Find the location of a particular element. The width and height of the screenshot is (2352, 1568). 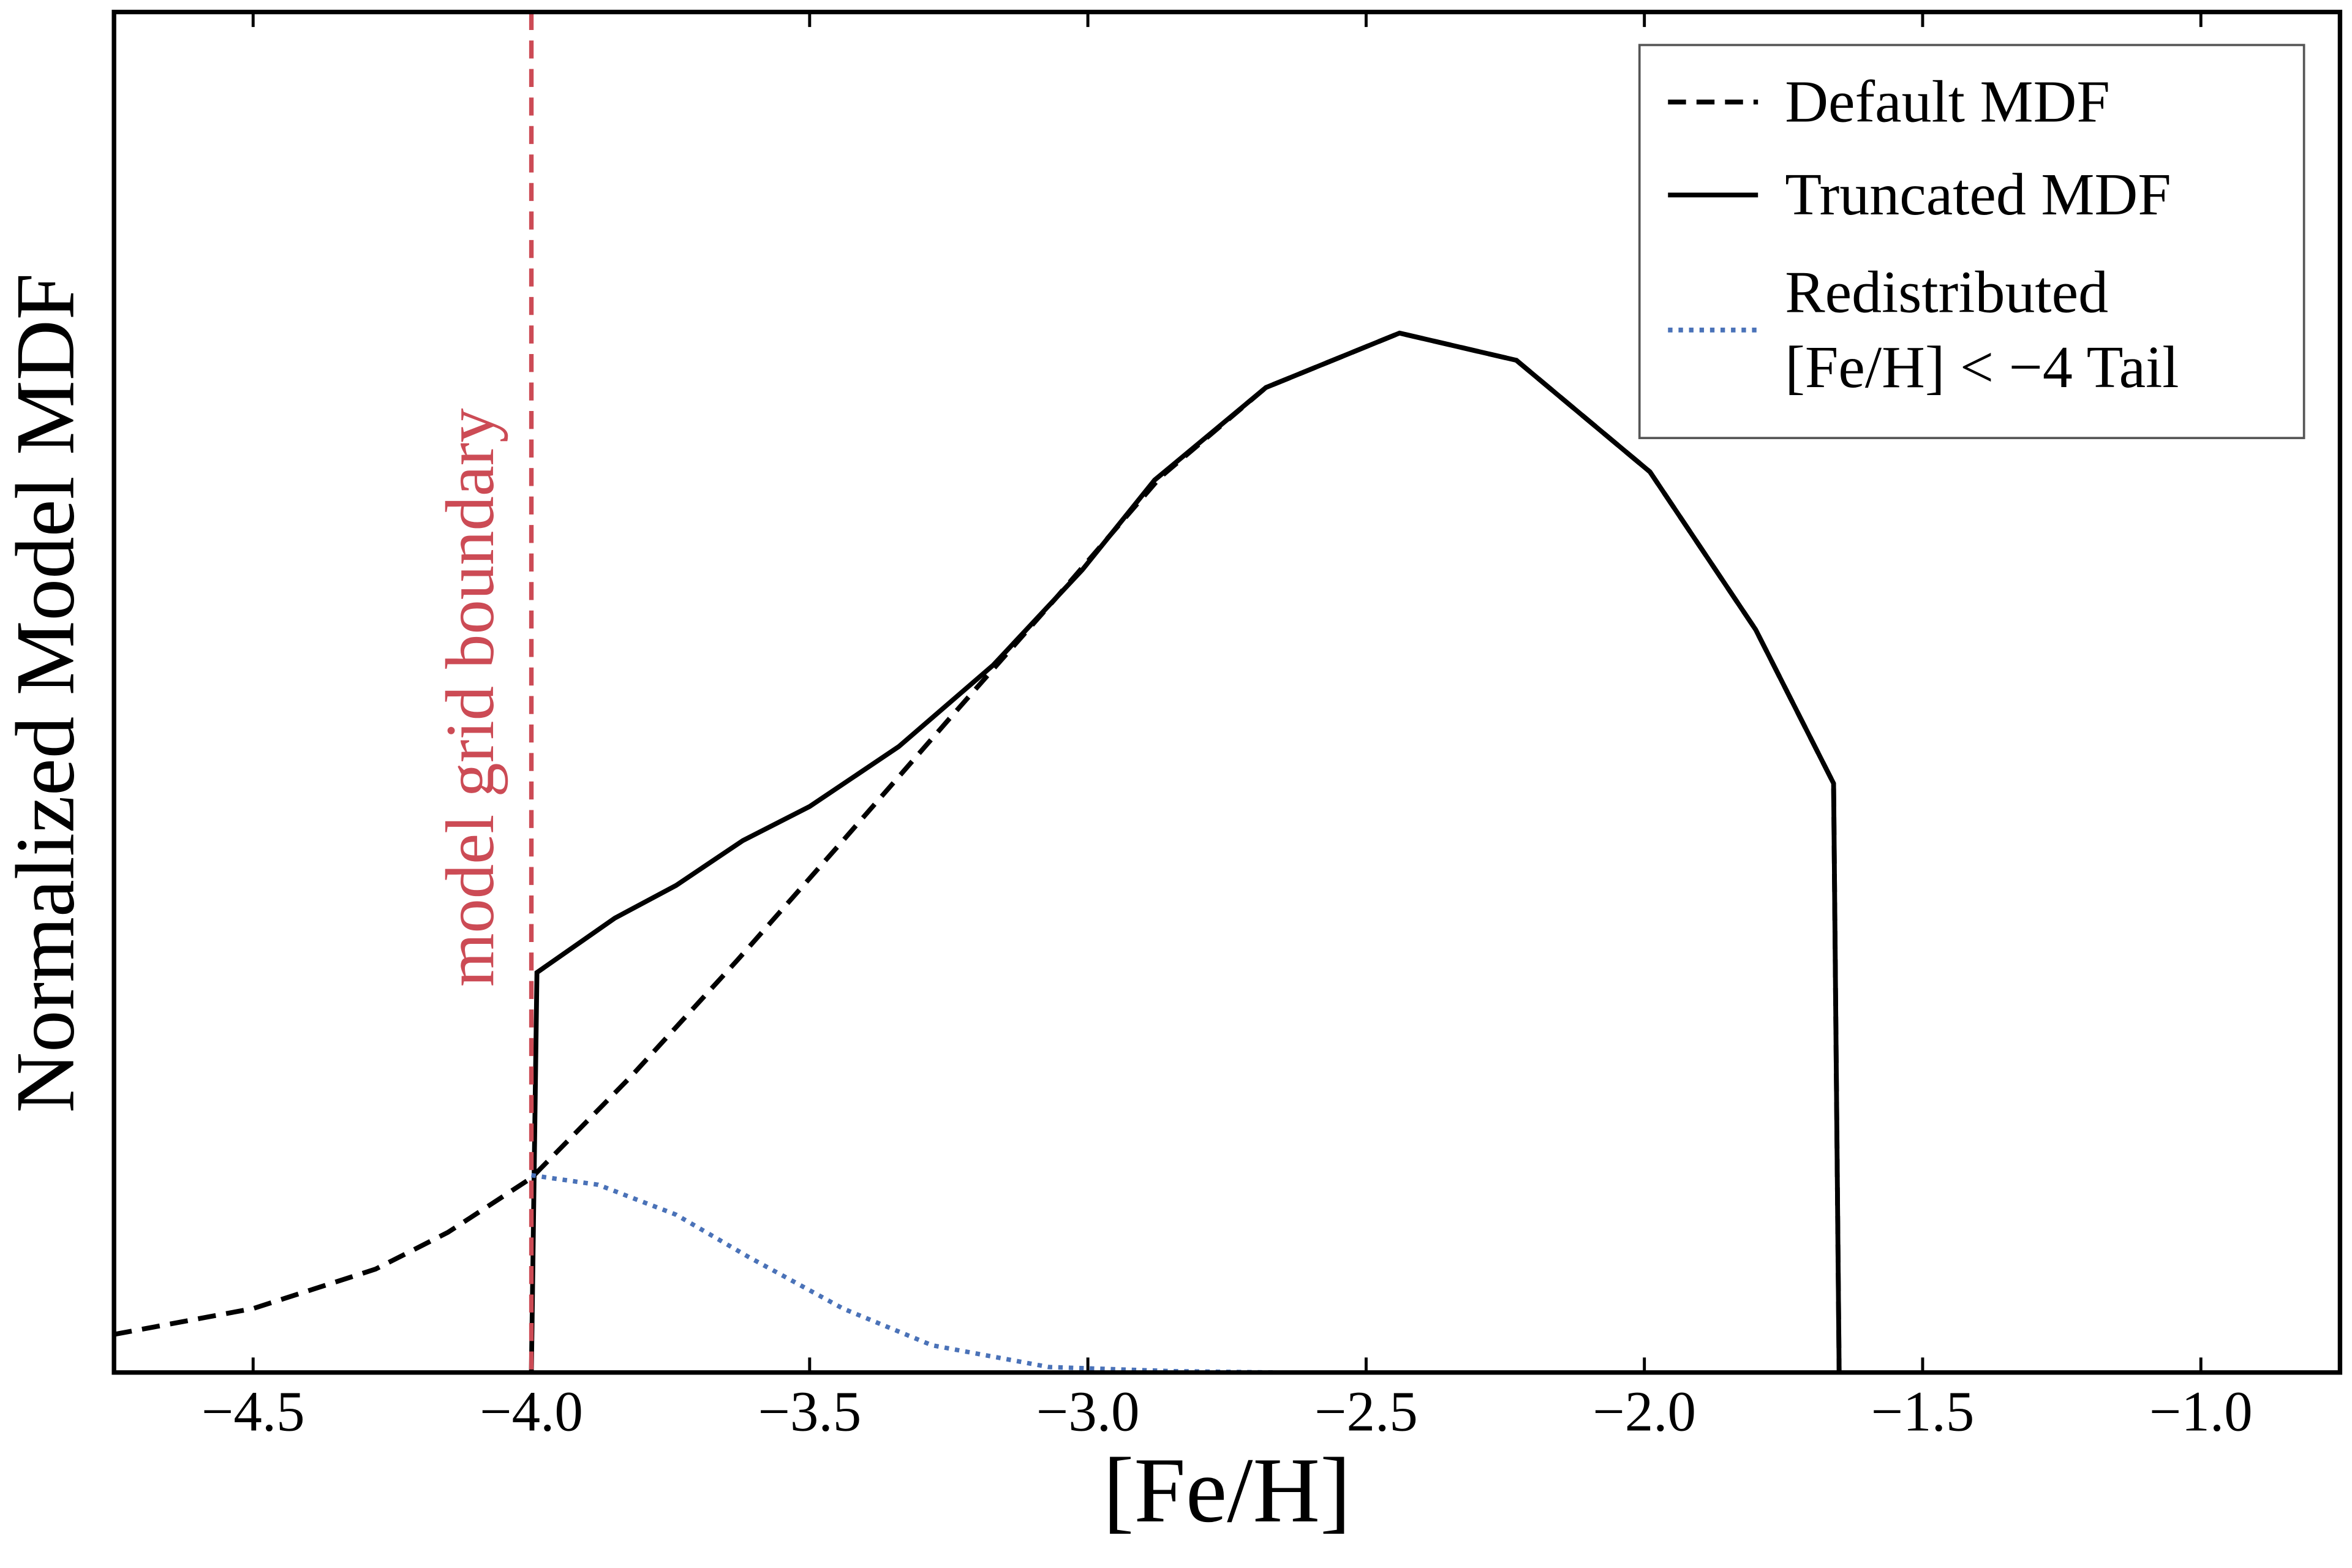

legend-entry: Default MDF is located at coordinates (1948, 101).